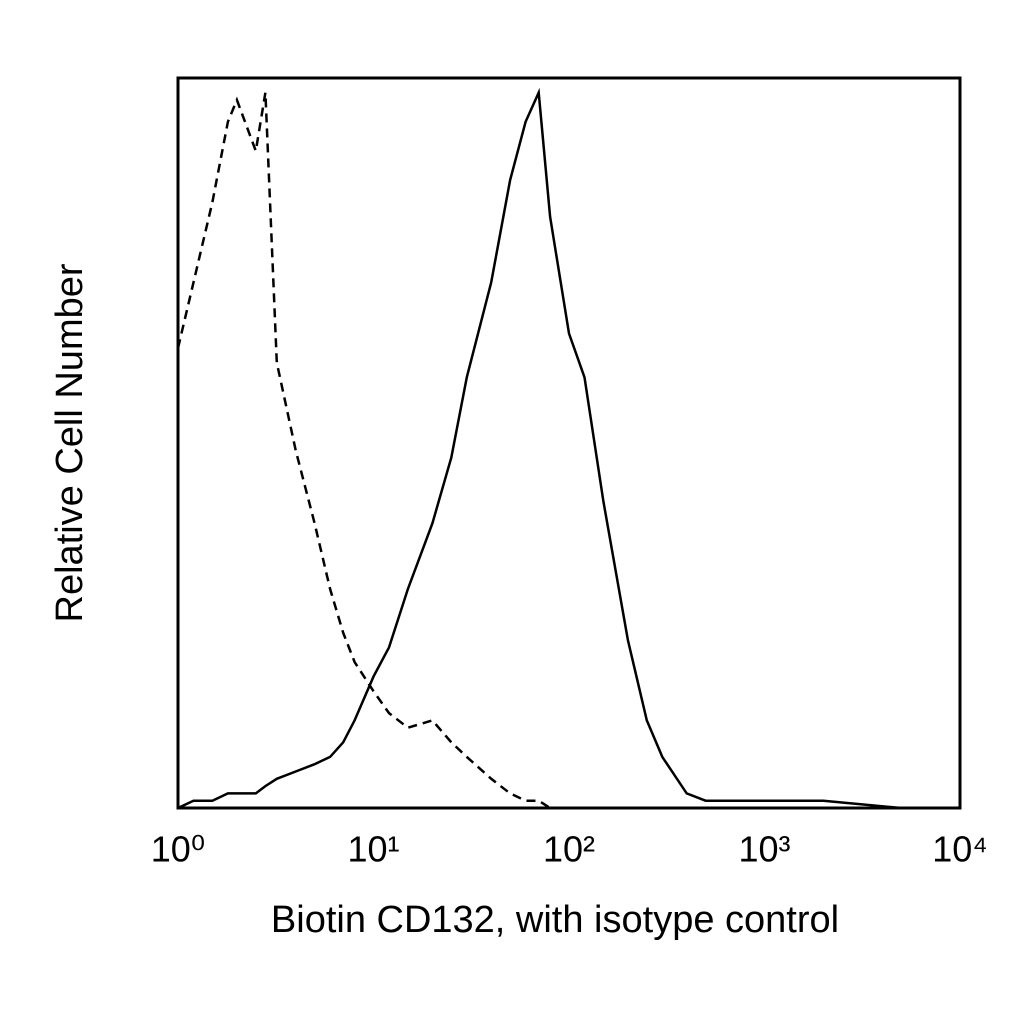 The height and width of the screenshot is (1029, 1024). Describe the element at coordinates (373, 849) in the screenshot. I see `x-tick-label: 10¹` at that location.